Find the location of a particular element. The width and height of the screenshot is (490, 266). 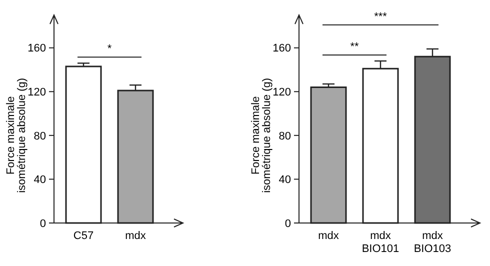

x-tick-label: C57 is located at coordinates (83, 236).